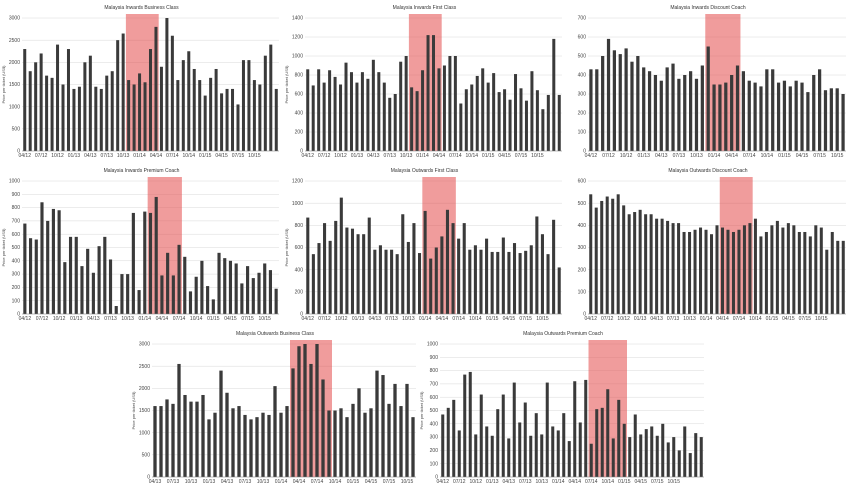 This screenshot has height=489, width=850. I want to click on y-tick-label: 600, so click(582, 182).